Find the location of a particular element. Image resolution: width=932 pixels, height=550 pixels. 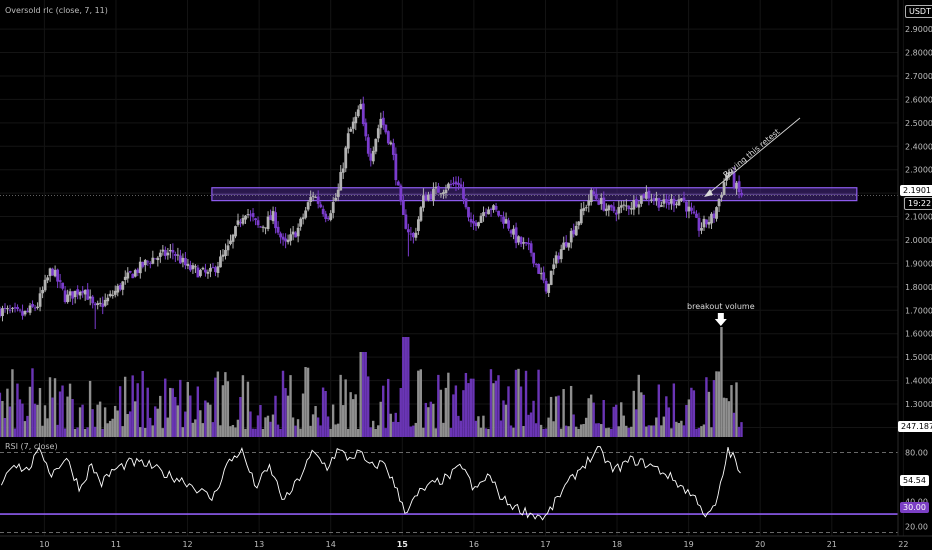

resistance-zone-layer is located at coordinates (449, 194).